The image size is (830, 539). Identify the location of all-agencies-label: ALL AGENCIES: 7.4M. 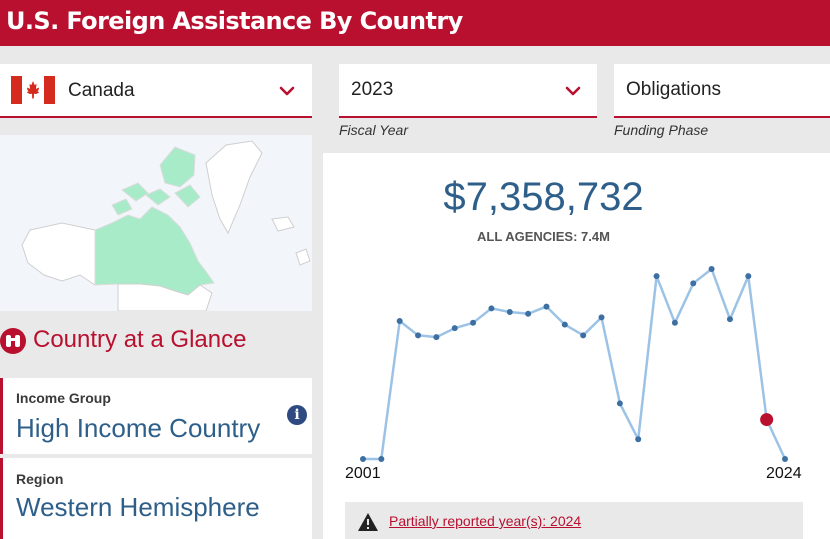
(543, 236).